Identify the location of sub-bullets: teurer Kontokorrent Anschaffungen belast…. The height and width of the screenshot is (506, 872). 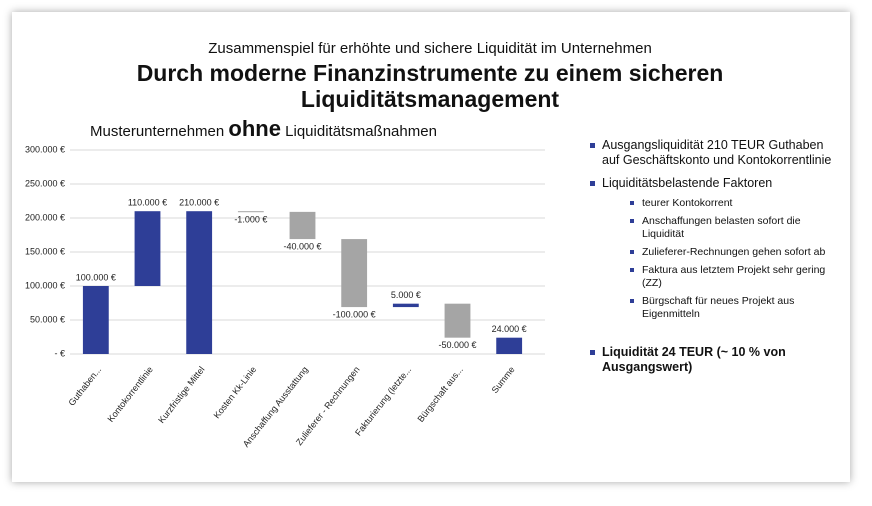
(721, 259).